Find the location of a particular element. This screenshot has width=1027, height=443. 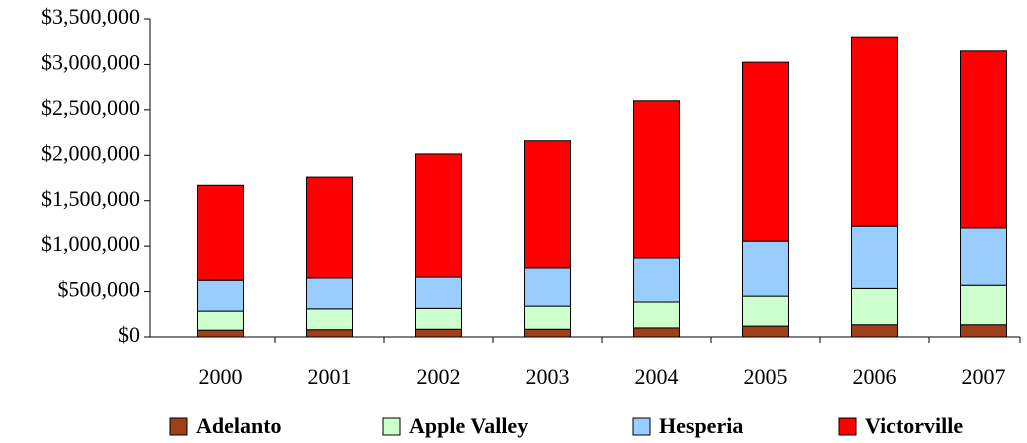

x-tick-label: 2003 is located at coordinates (548, 376).